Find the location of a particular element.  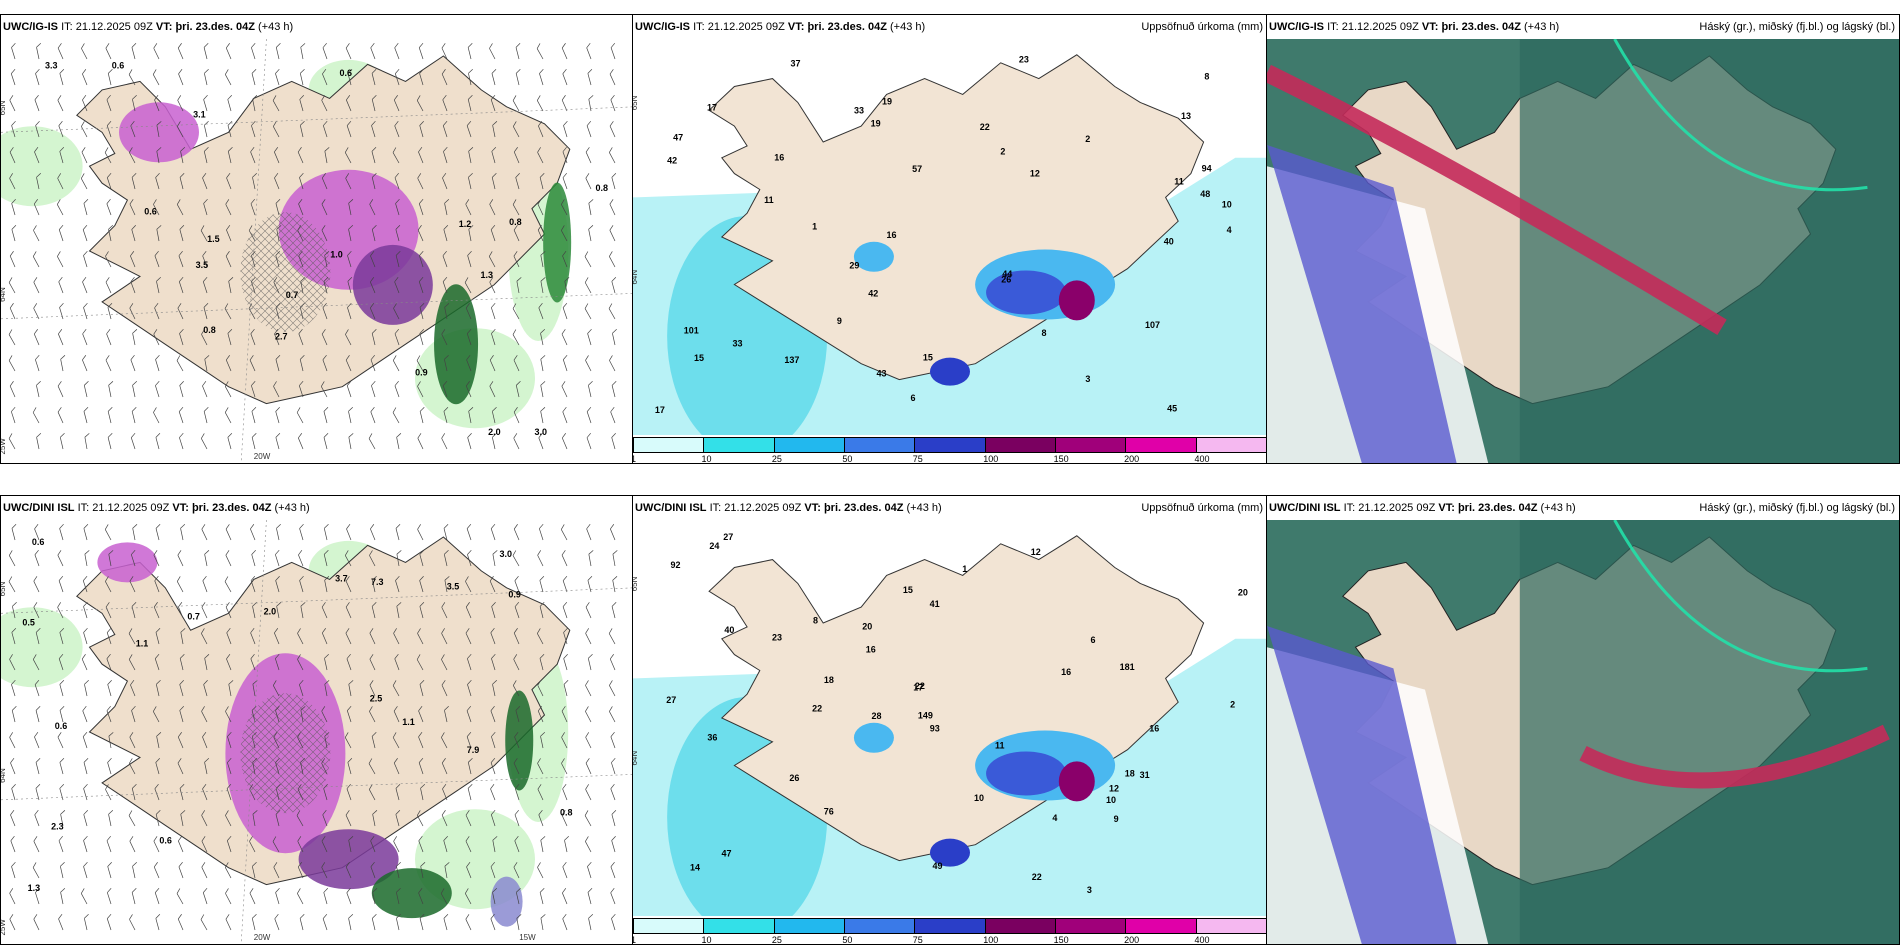

value-label: 0.8 is located at coordinates (566, 813).